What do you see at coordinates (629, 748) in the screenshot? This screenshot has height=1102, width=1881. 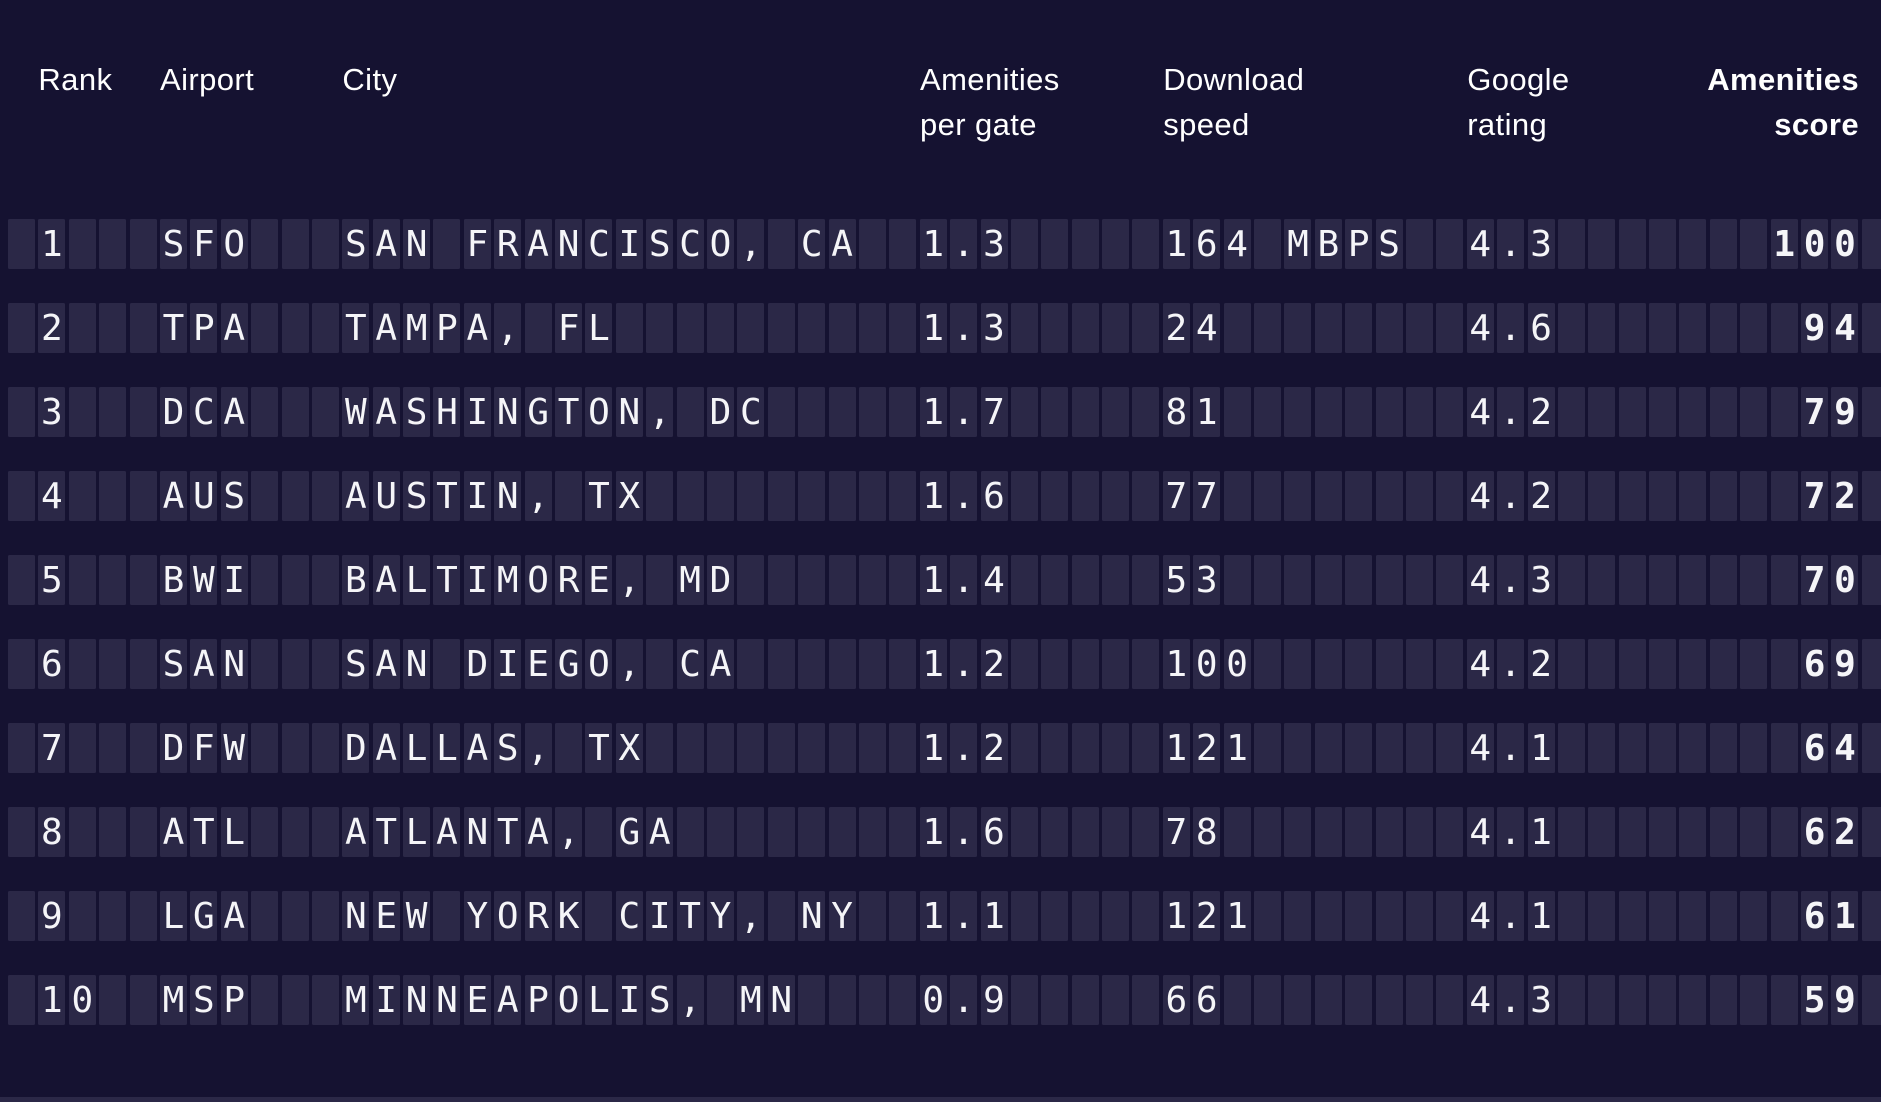 I see `flip-cell-char: X` at bounding box center [629, 748].